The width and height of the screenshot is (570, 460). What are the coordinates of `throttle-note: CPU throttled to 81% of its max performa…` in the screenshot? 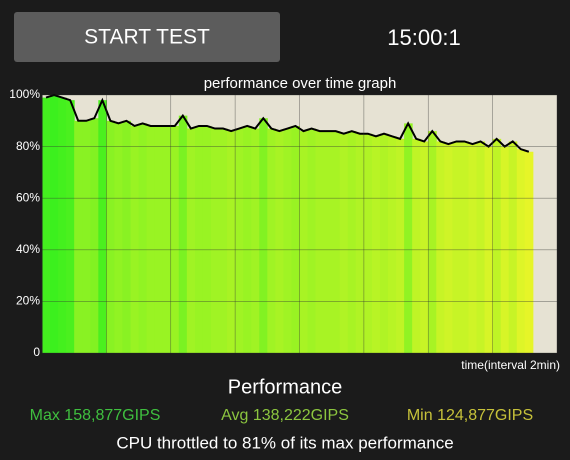 It's located at (284, 442).